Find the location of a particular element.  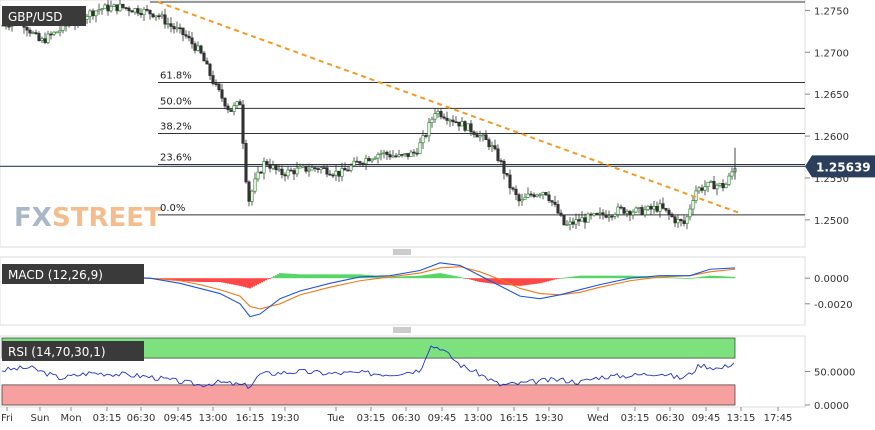

svg-text: STREET is located at coordinates (107, 218).